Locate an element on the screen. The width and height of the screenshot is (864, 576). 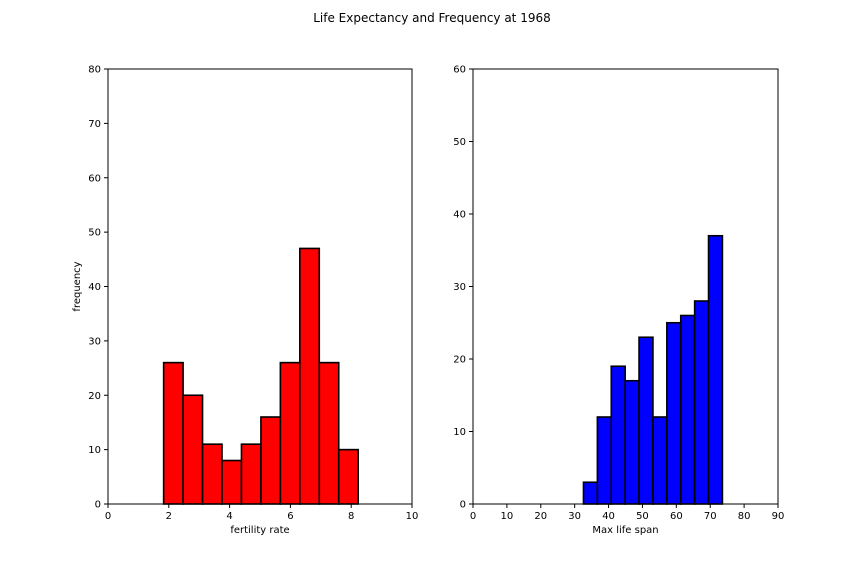
lifespan-x-tick-label: 50 is located at coordinates (642, 516).